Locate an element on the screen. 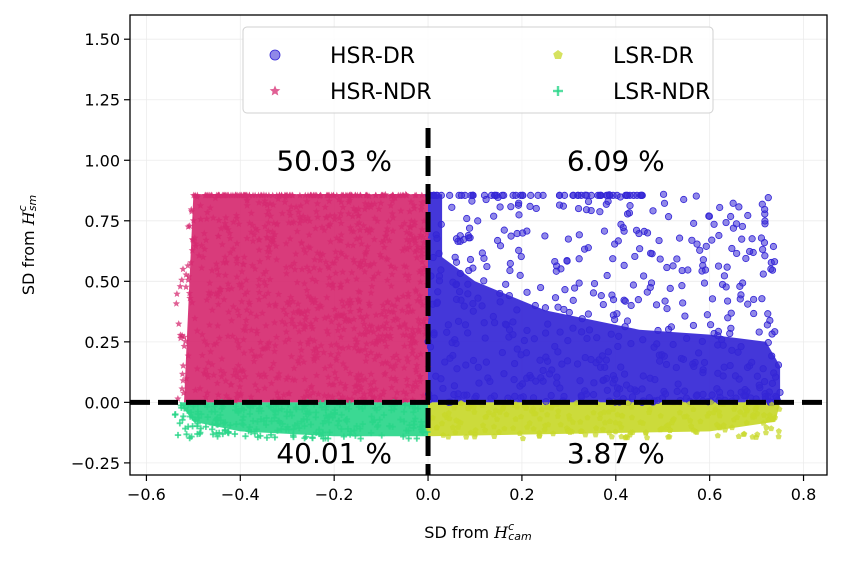  y-tick-label: −0.25 is located at coordinates (95, 463).